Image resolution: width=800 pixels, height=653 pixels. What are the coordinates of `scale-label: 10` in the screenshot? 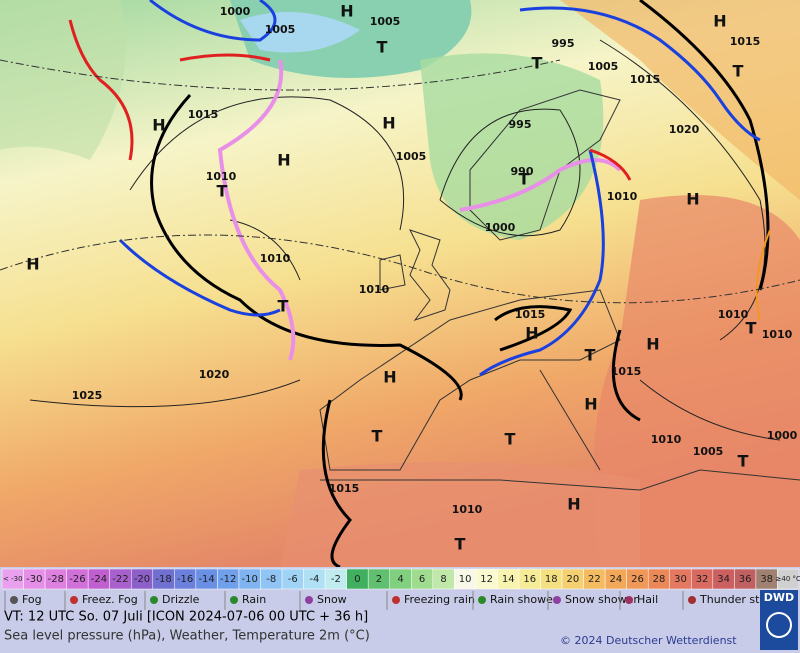 It's located at (465, 579).